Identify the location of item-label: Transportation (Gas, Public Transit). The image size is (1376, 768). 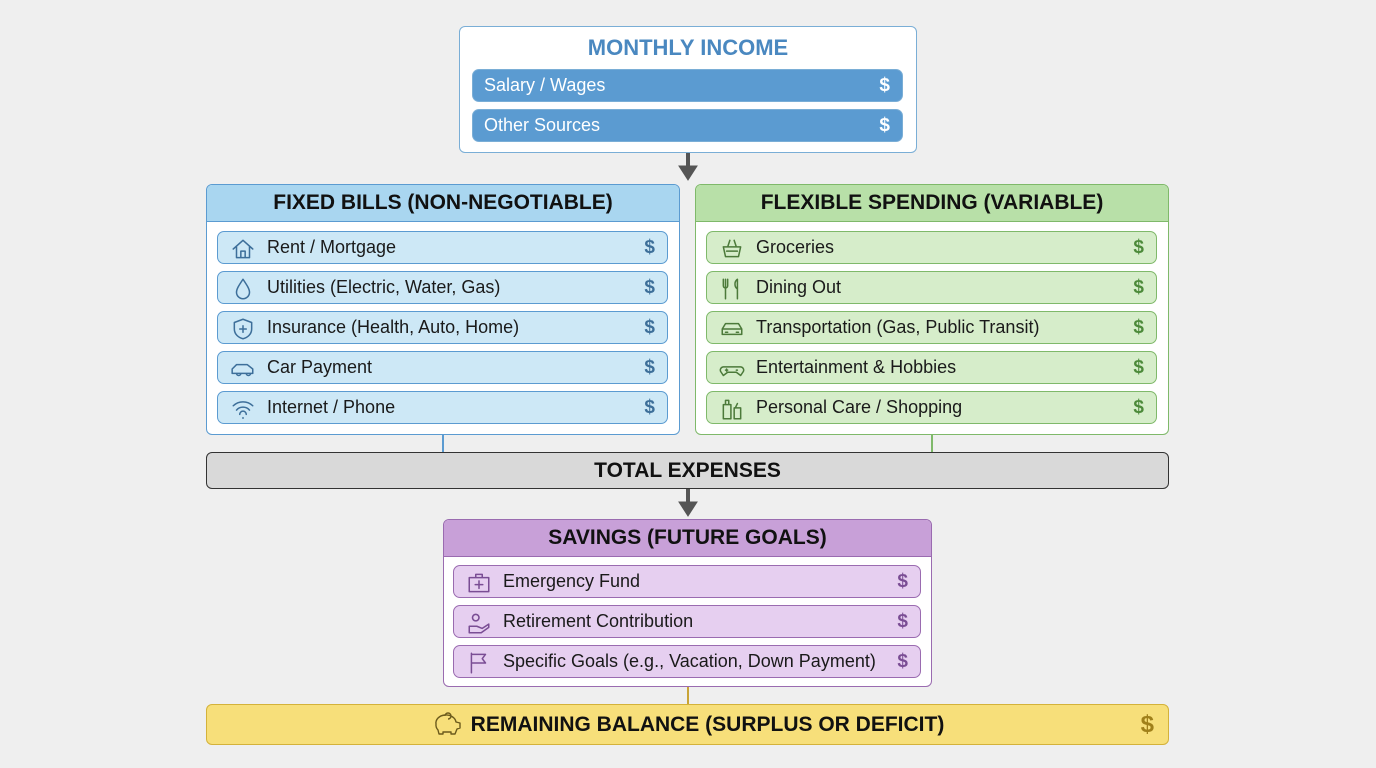
(898, 327).